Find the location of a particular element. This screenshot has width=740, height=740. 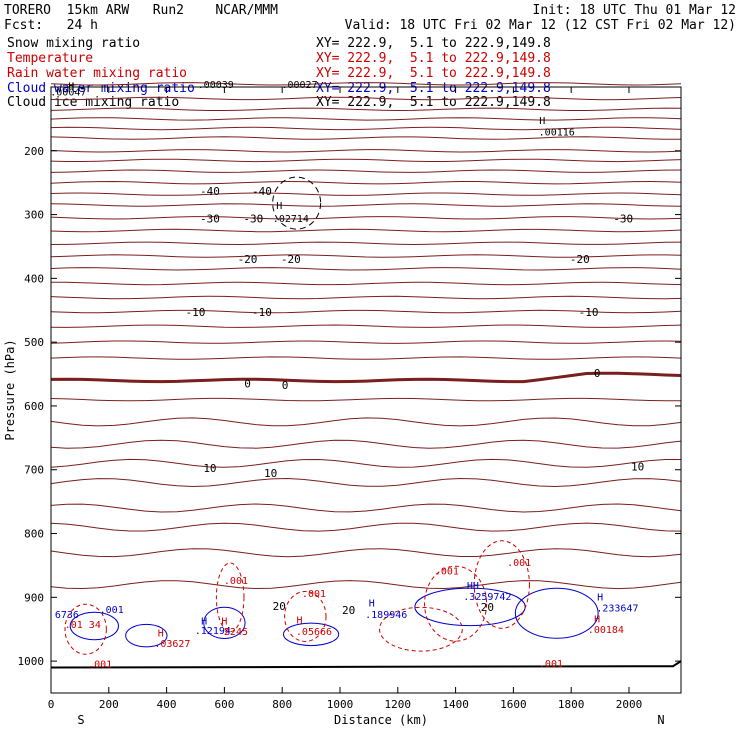

model-title: TORERO 15km ARW Run2 NCAR/MMM is located at coordinates (141, 10).